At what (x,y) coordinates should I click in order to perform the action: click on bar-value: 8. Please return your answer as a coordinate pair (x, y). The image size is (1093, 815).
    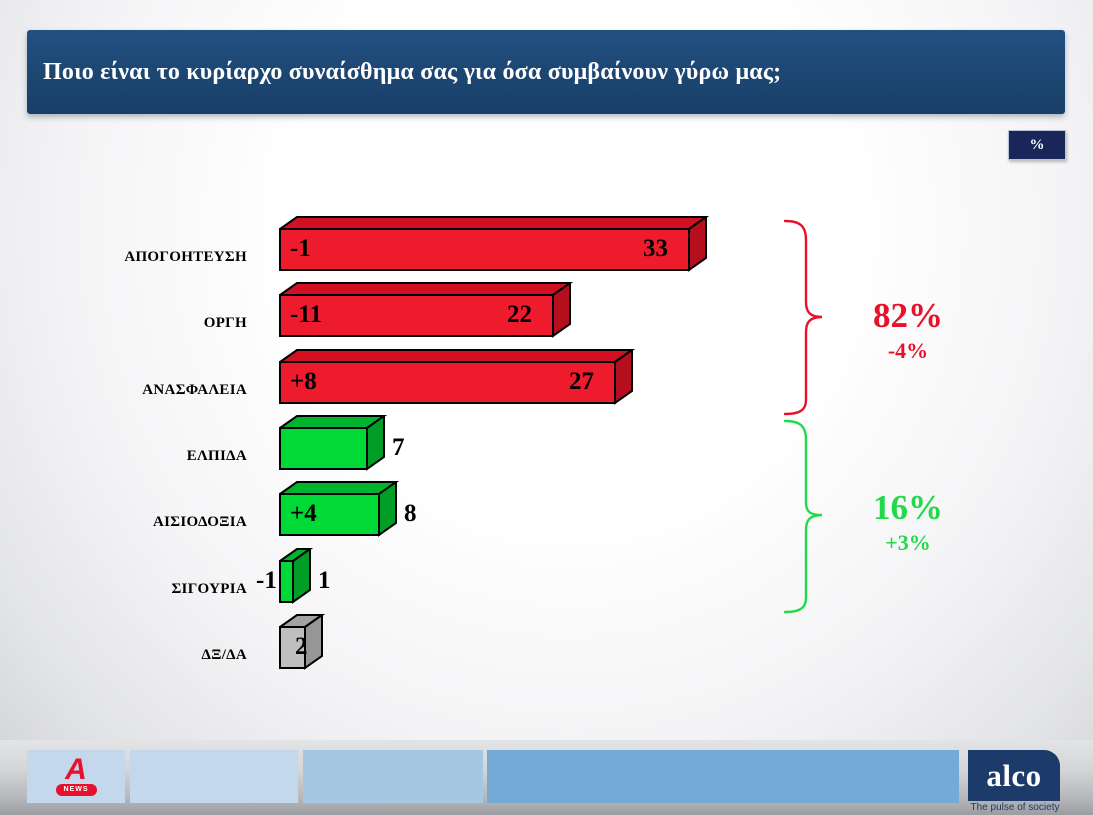
    Looking at the image, I should click on (410, 513).